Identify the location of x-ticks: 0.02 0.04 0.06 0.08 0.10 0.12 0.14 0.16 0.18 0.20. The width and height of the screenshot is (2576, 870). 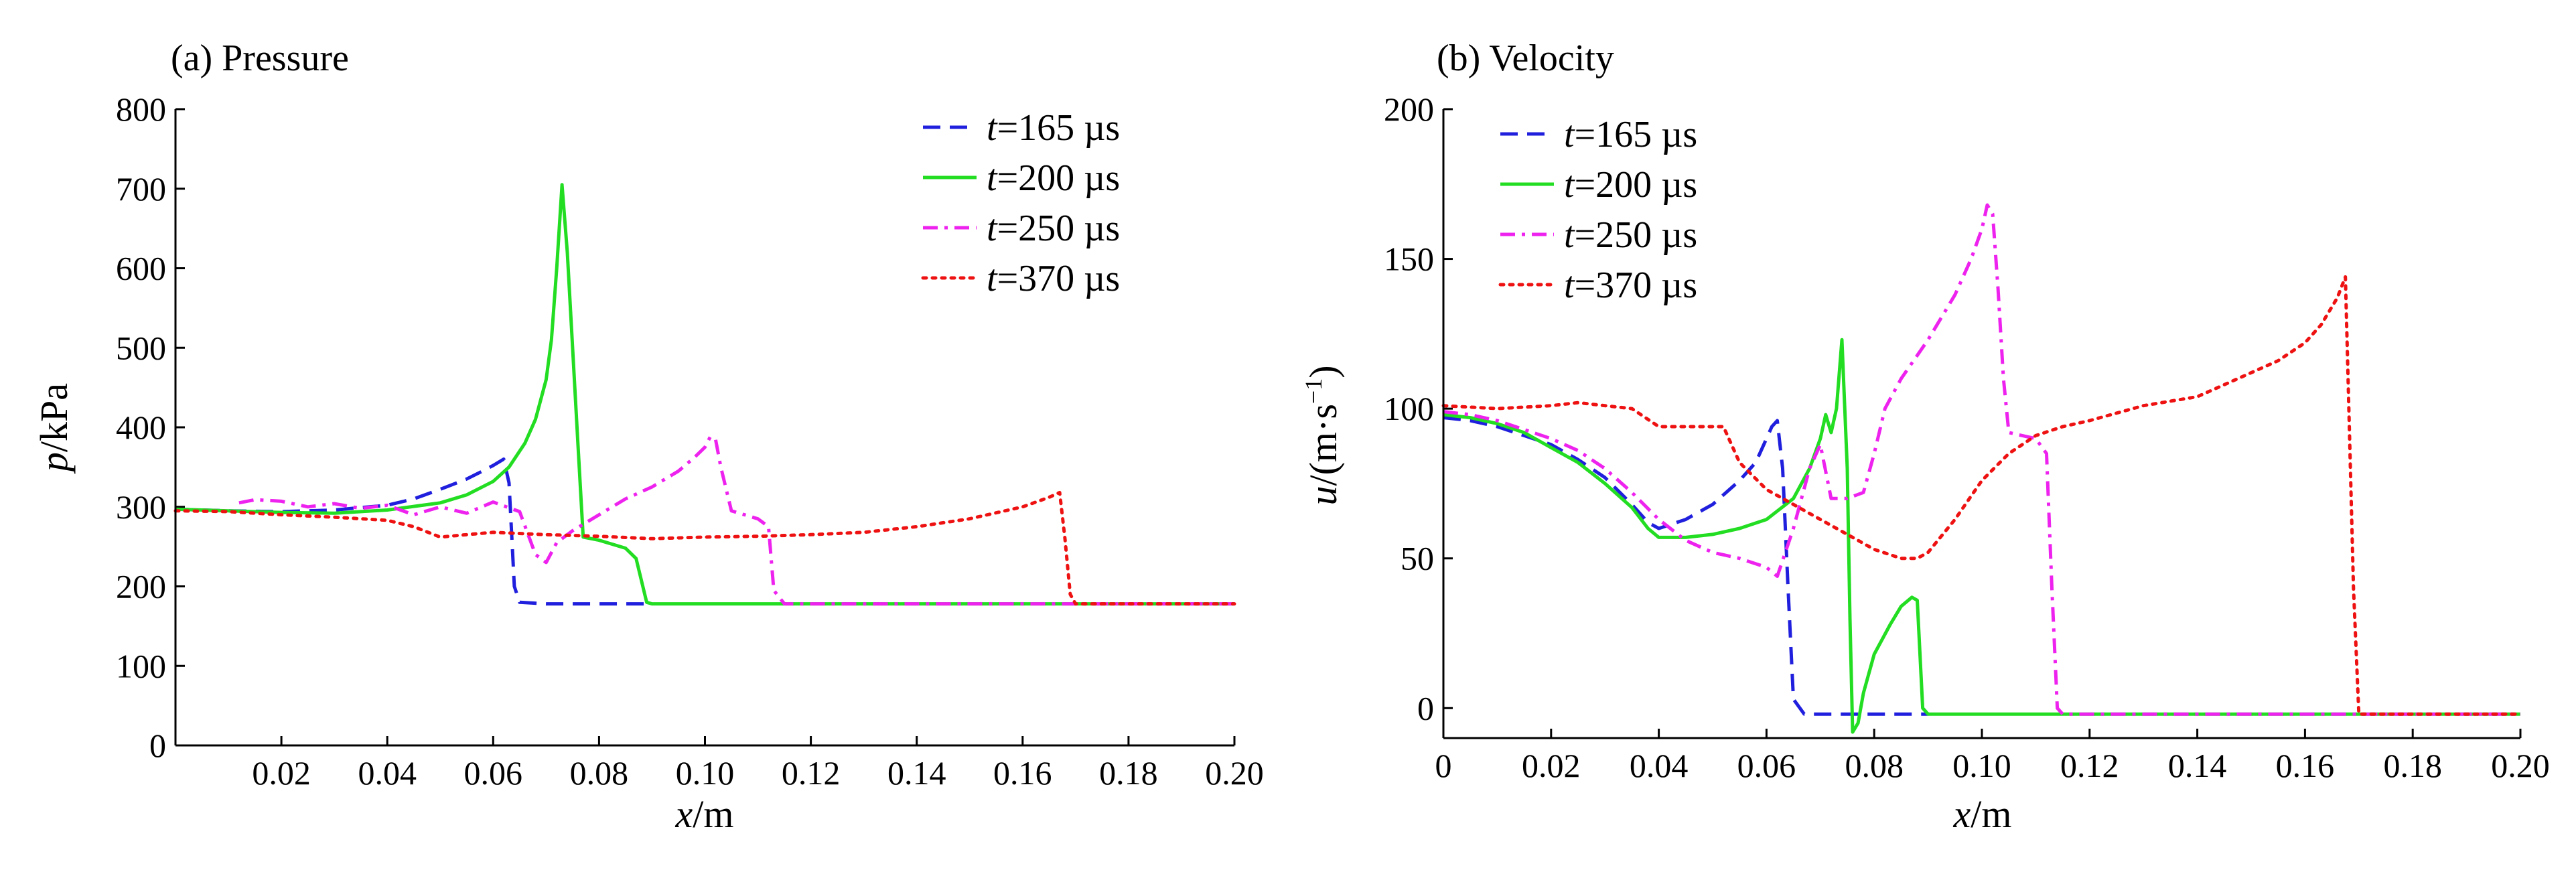
(758, 764).